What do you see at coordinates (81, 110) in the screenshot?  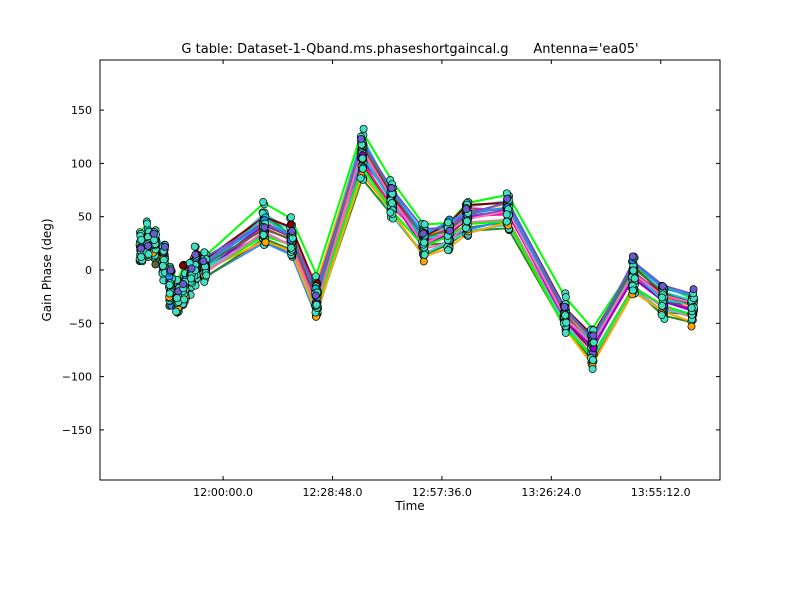 I see `y-tick-label: 150` at bounding box center [81, 110].